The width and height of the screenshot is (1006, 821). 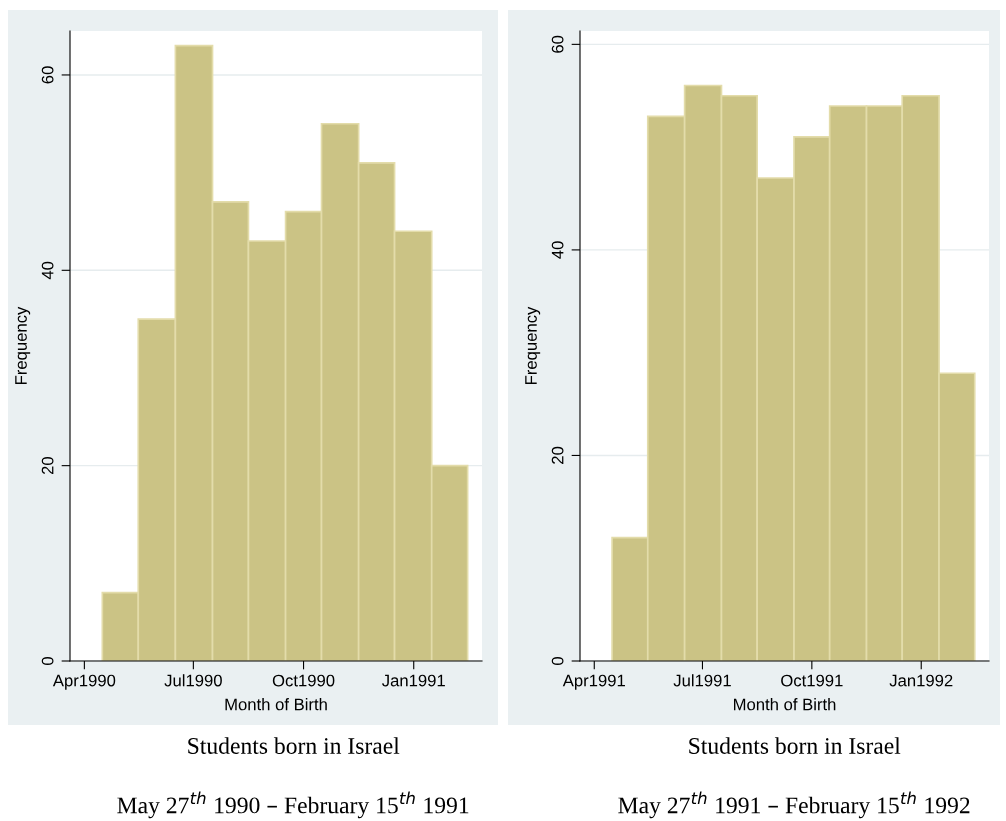 What do you see at coordinates (193, 680) in the screenshot?
I see `x-tick-label: Jul1990` at bounding box center [193, 680].